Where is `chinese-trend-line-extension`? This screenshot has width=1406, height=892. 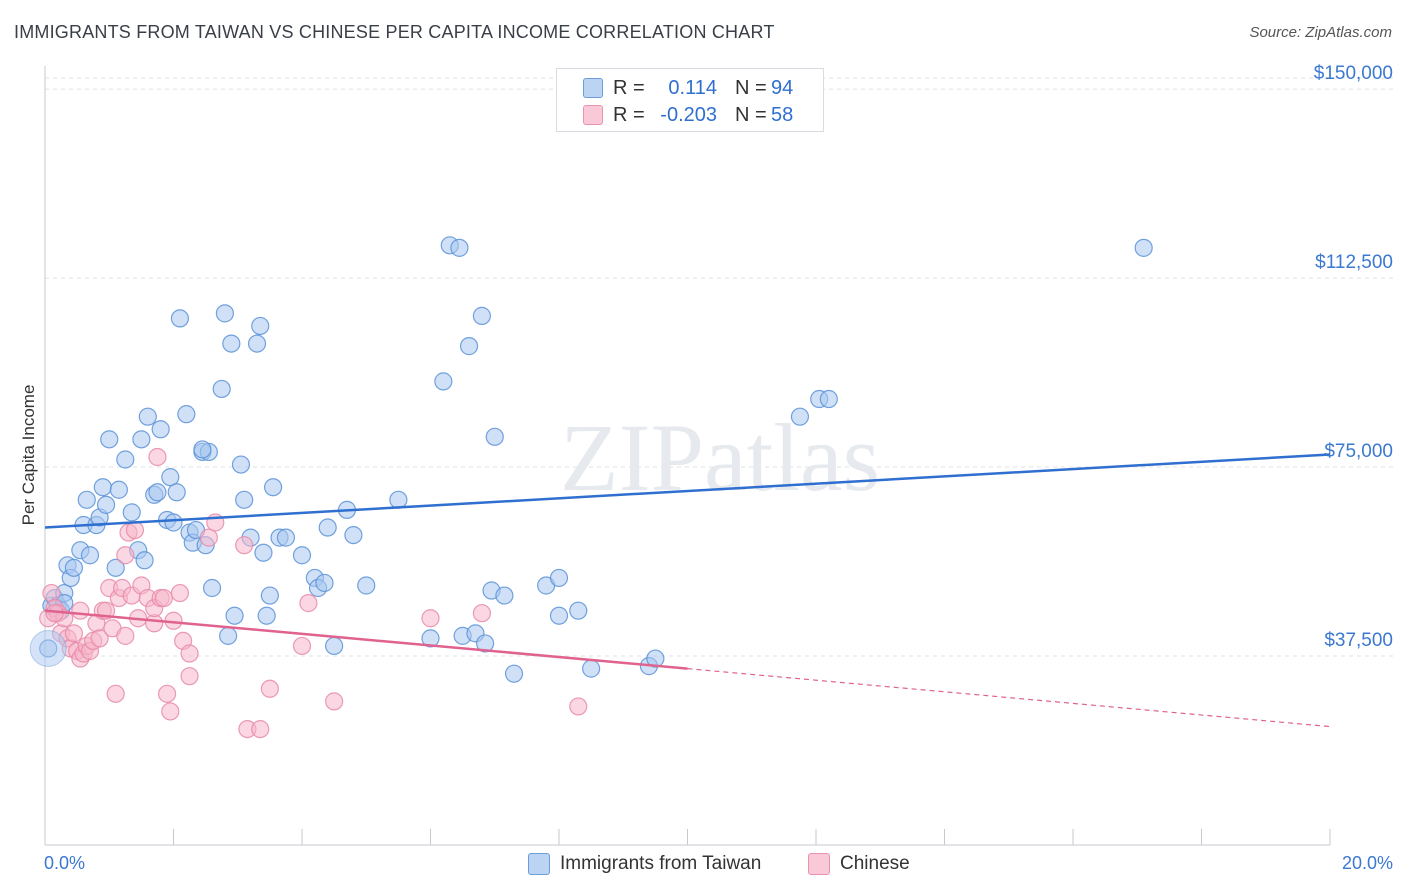 chinese-trend-line-extension is located at coordinates (1009, 698).